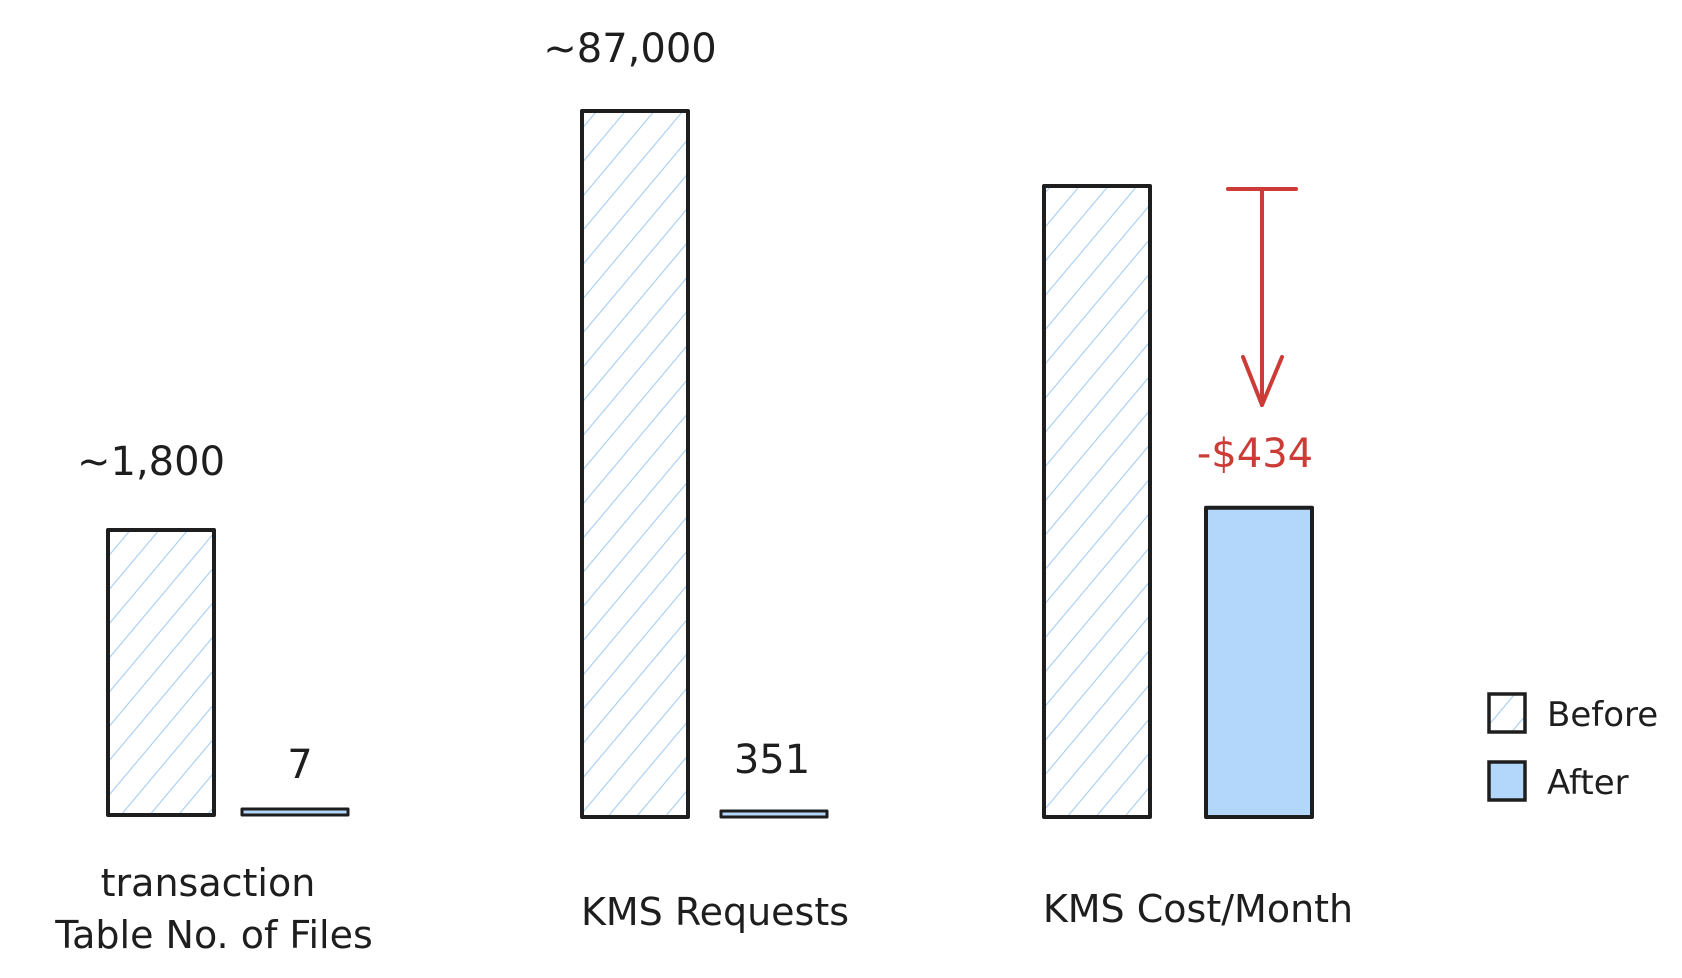 The height and width of the screenshot is (978, 1682). What do you see at coordinates (1255, 454) in the screenshot?
I see `cost-reduction-label: -$434` at bounding box center [1255, 454].